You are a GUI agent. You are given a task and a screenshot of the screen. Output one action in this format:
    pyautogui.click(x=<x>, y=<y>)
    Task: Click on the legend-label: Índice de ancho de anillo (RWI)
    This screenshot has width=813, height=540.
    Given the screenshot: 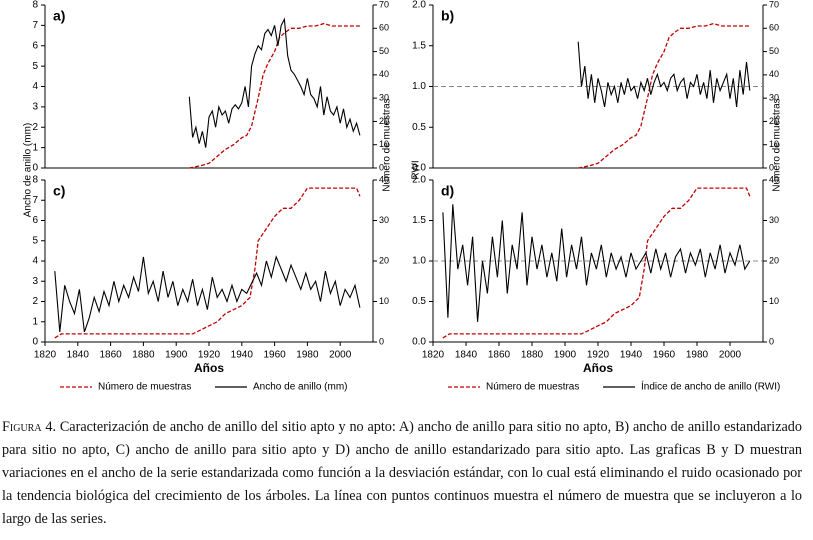 What is the action you would take?
    pyautogui.click(x=710, y=386)
    